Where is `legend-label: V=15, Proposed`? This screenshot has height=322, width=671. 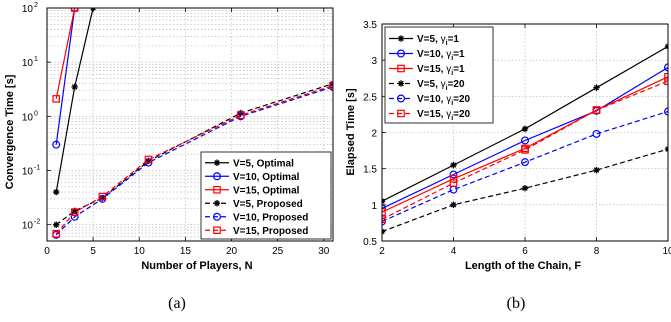
legend-label: V=15, Proposed is located at coordinates (270, 231).